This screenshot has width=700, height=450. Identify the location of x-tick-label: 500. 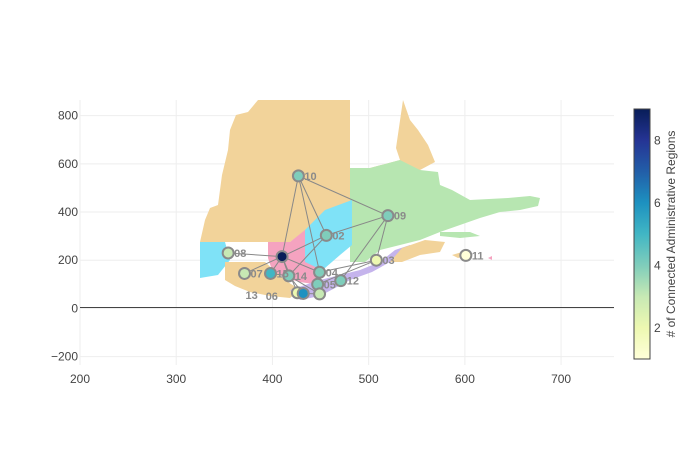
(369, 379).